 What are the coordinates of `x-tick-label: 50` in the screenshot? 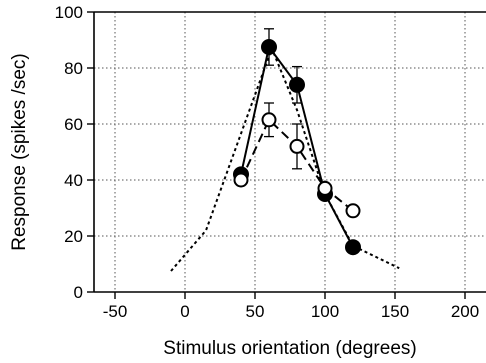 It's located at (255, 311).